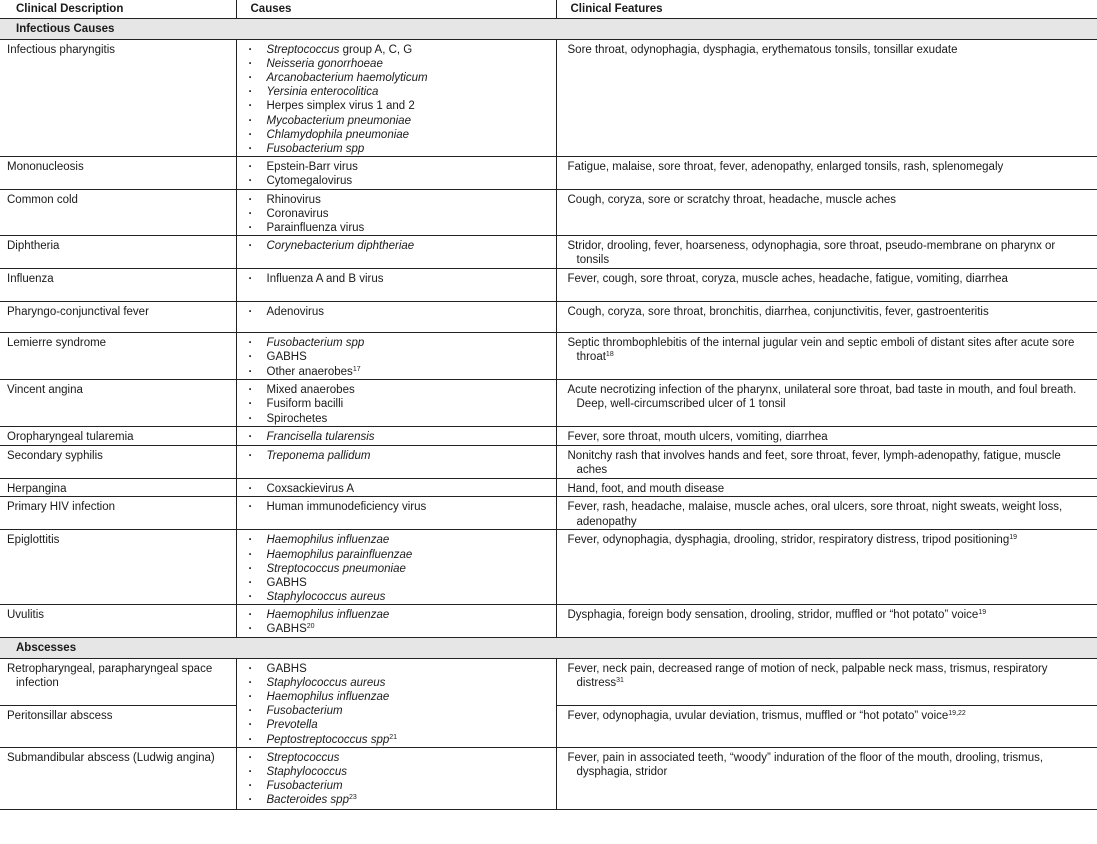  What do you see at coordinates (336, 568) in the screenshot?
I see `text-segment: Streptococcus pneumoniae` at bounding box center [336, 568].